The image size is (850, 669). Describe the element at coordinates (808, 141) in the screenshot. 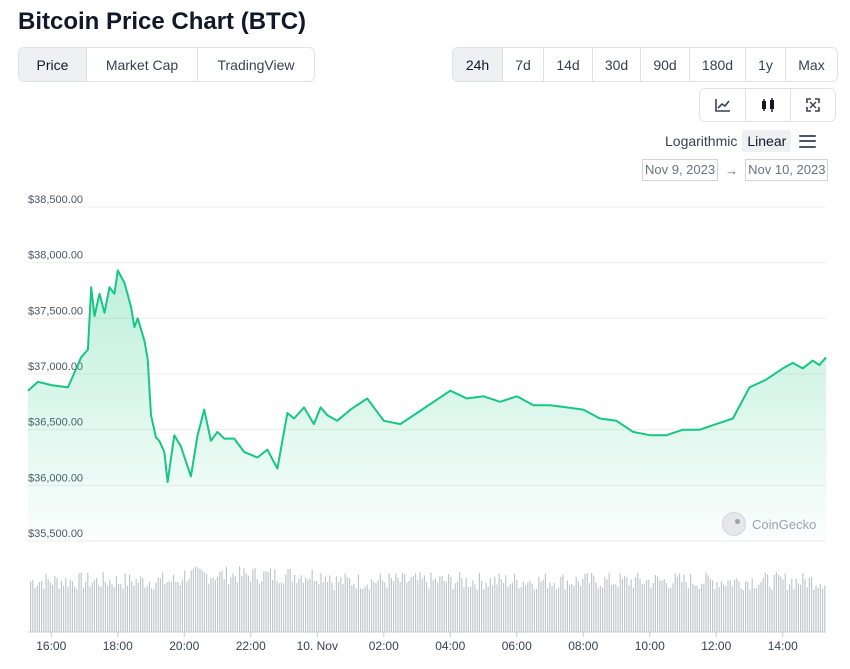

I see `menu-icon` at that location.